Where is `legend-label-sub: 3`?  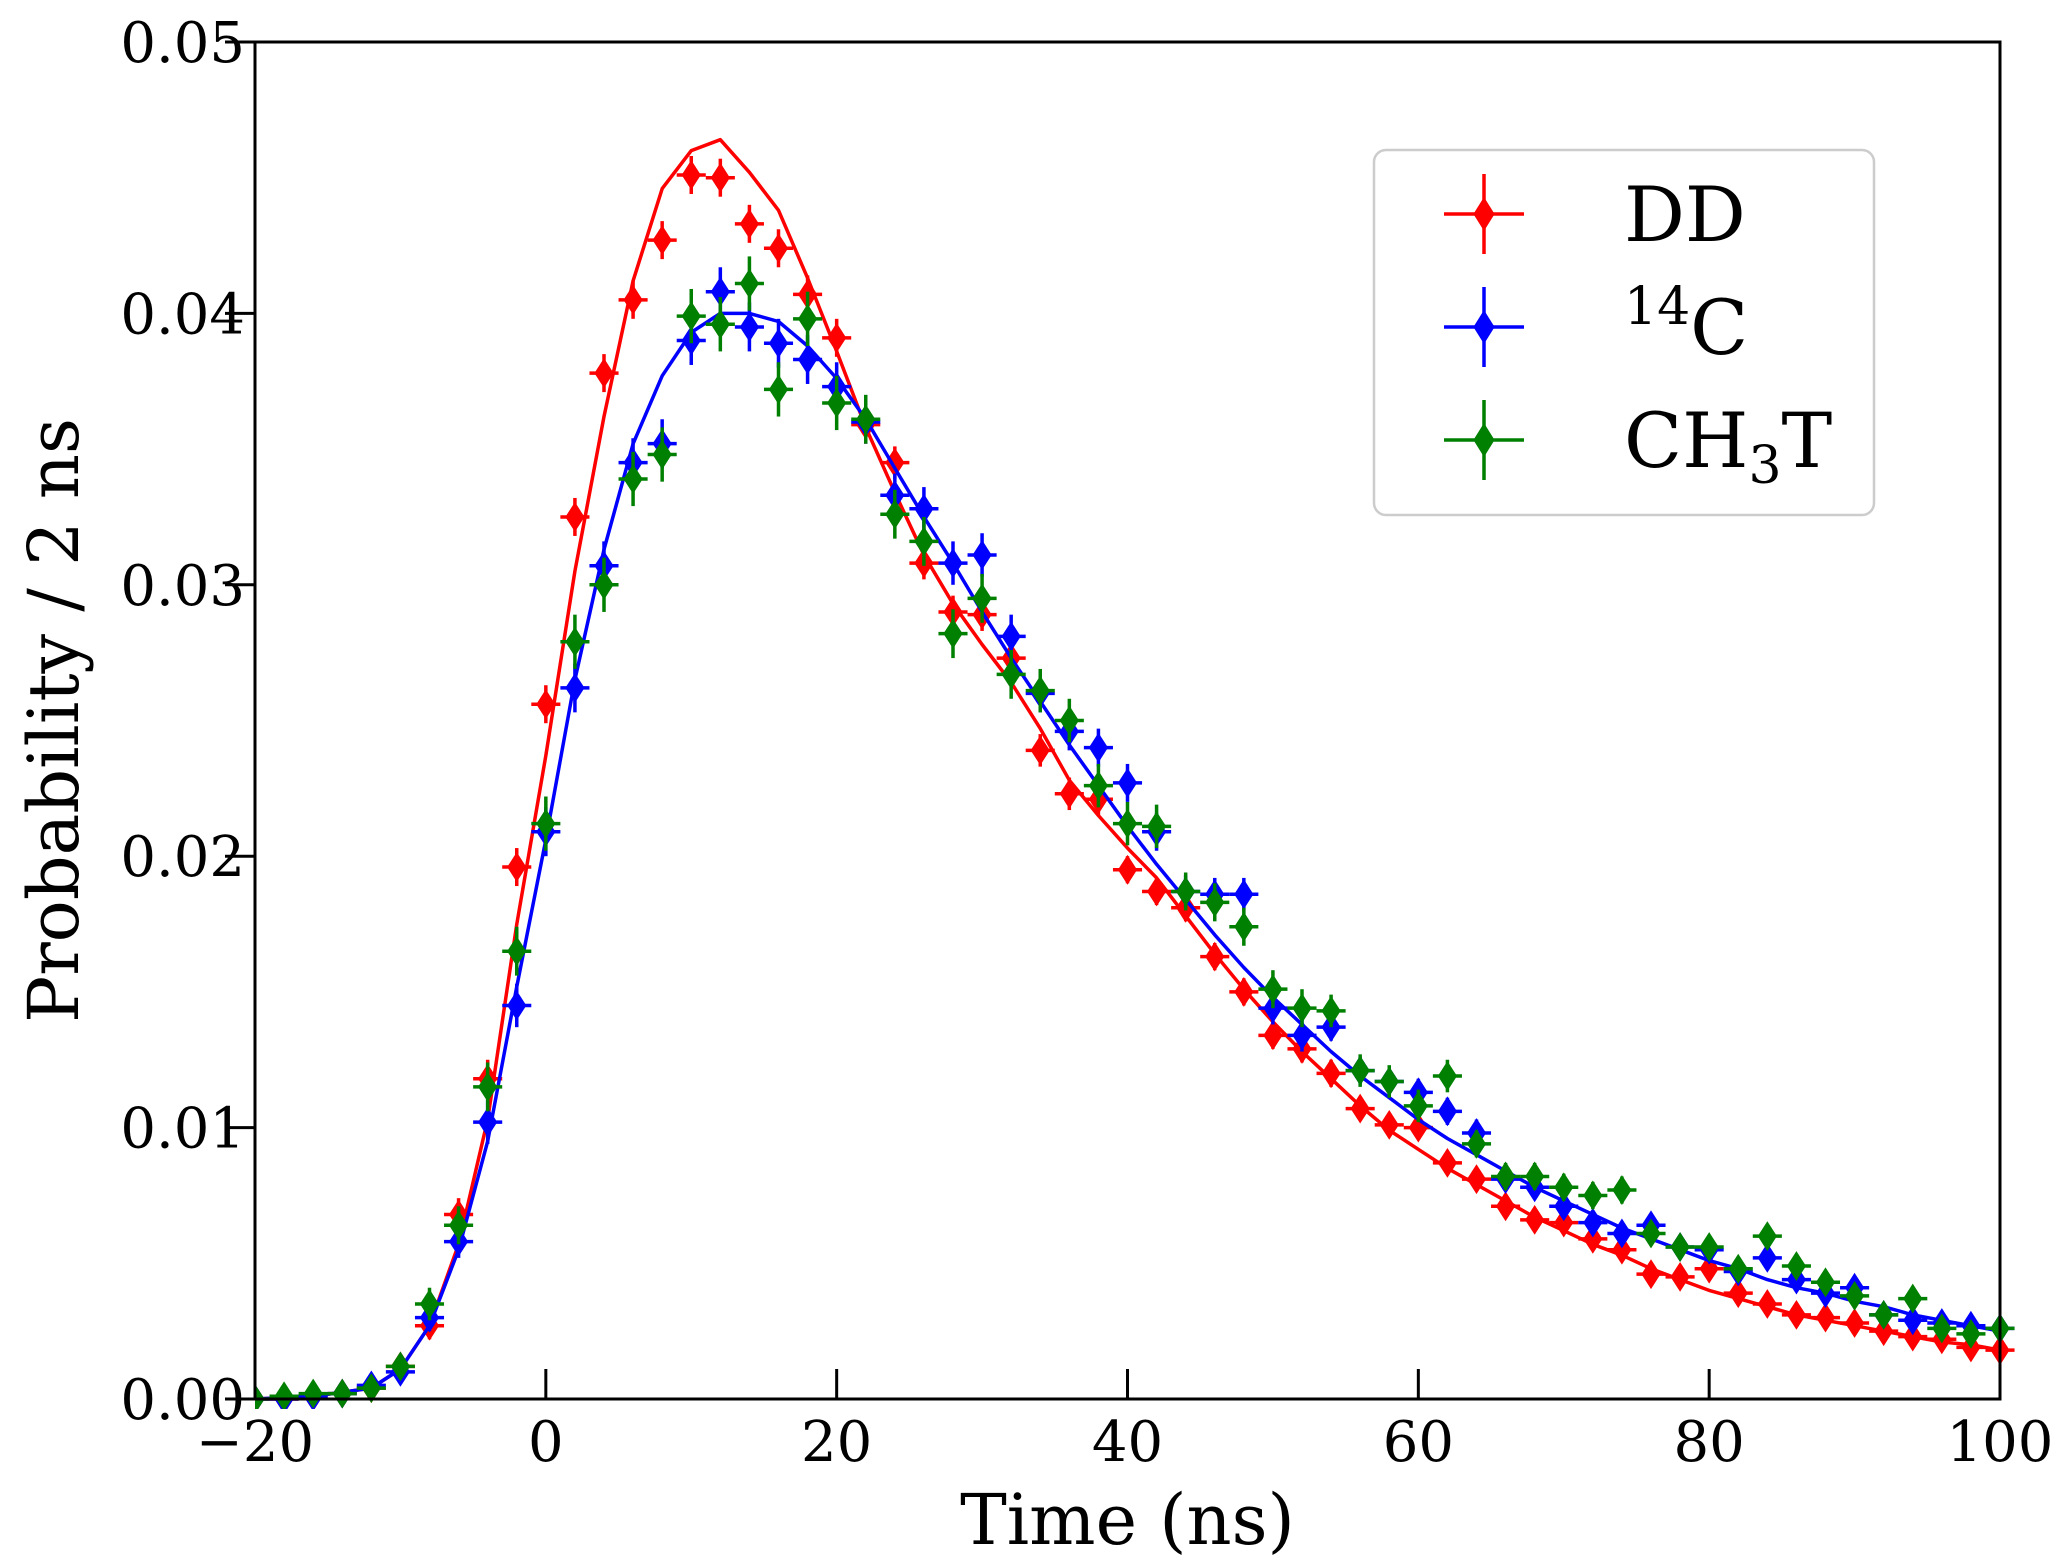
legend-label-sub: 3 is located at coordinates (1764, 466).